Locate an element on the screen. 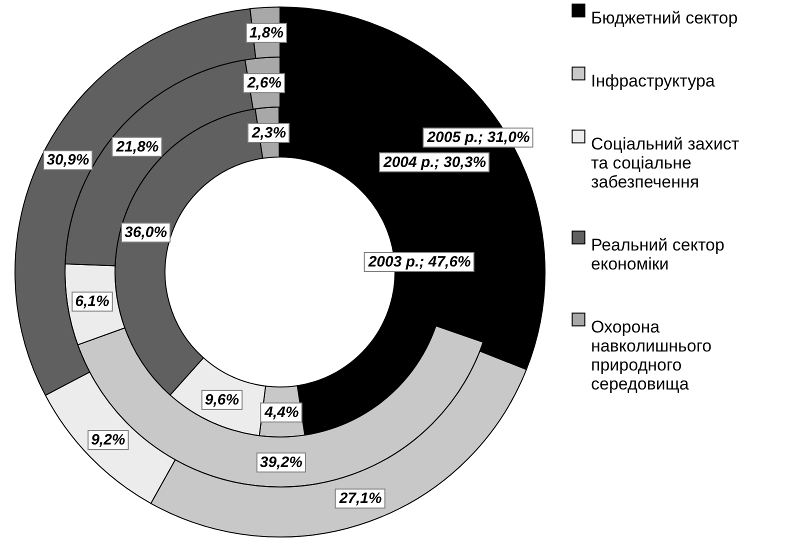 Image resolution: width=805 pixels, height=544 pixels. data-label: 2005 р.; 31,0% is located at coordinates (478, 137).